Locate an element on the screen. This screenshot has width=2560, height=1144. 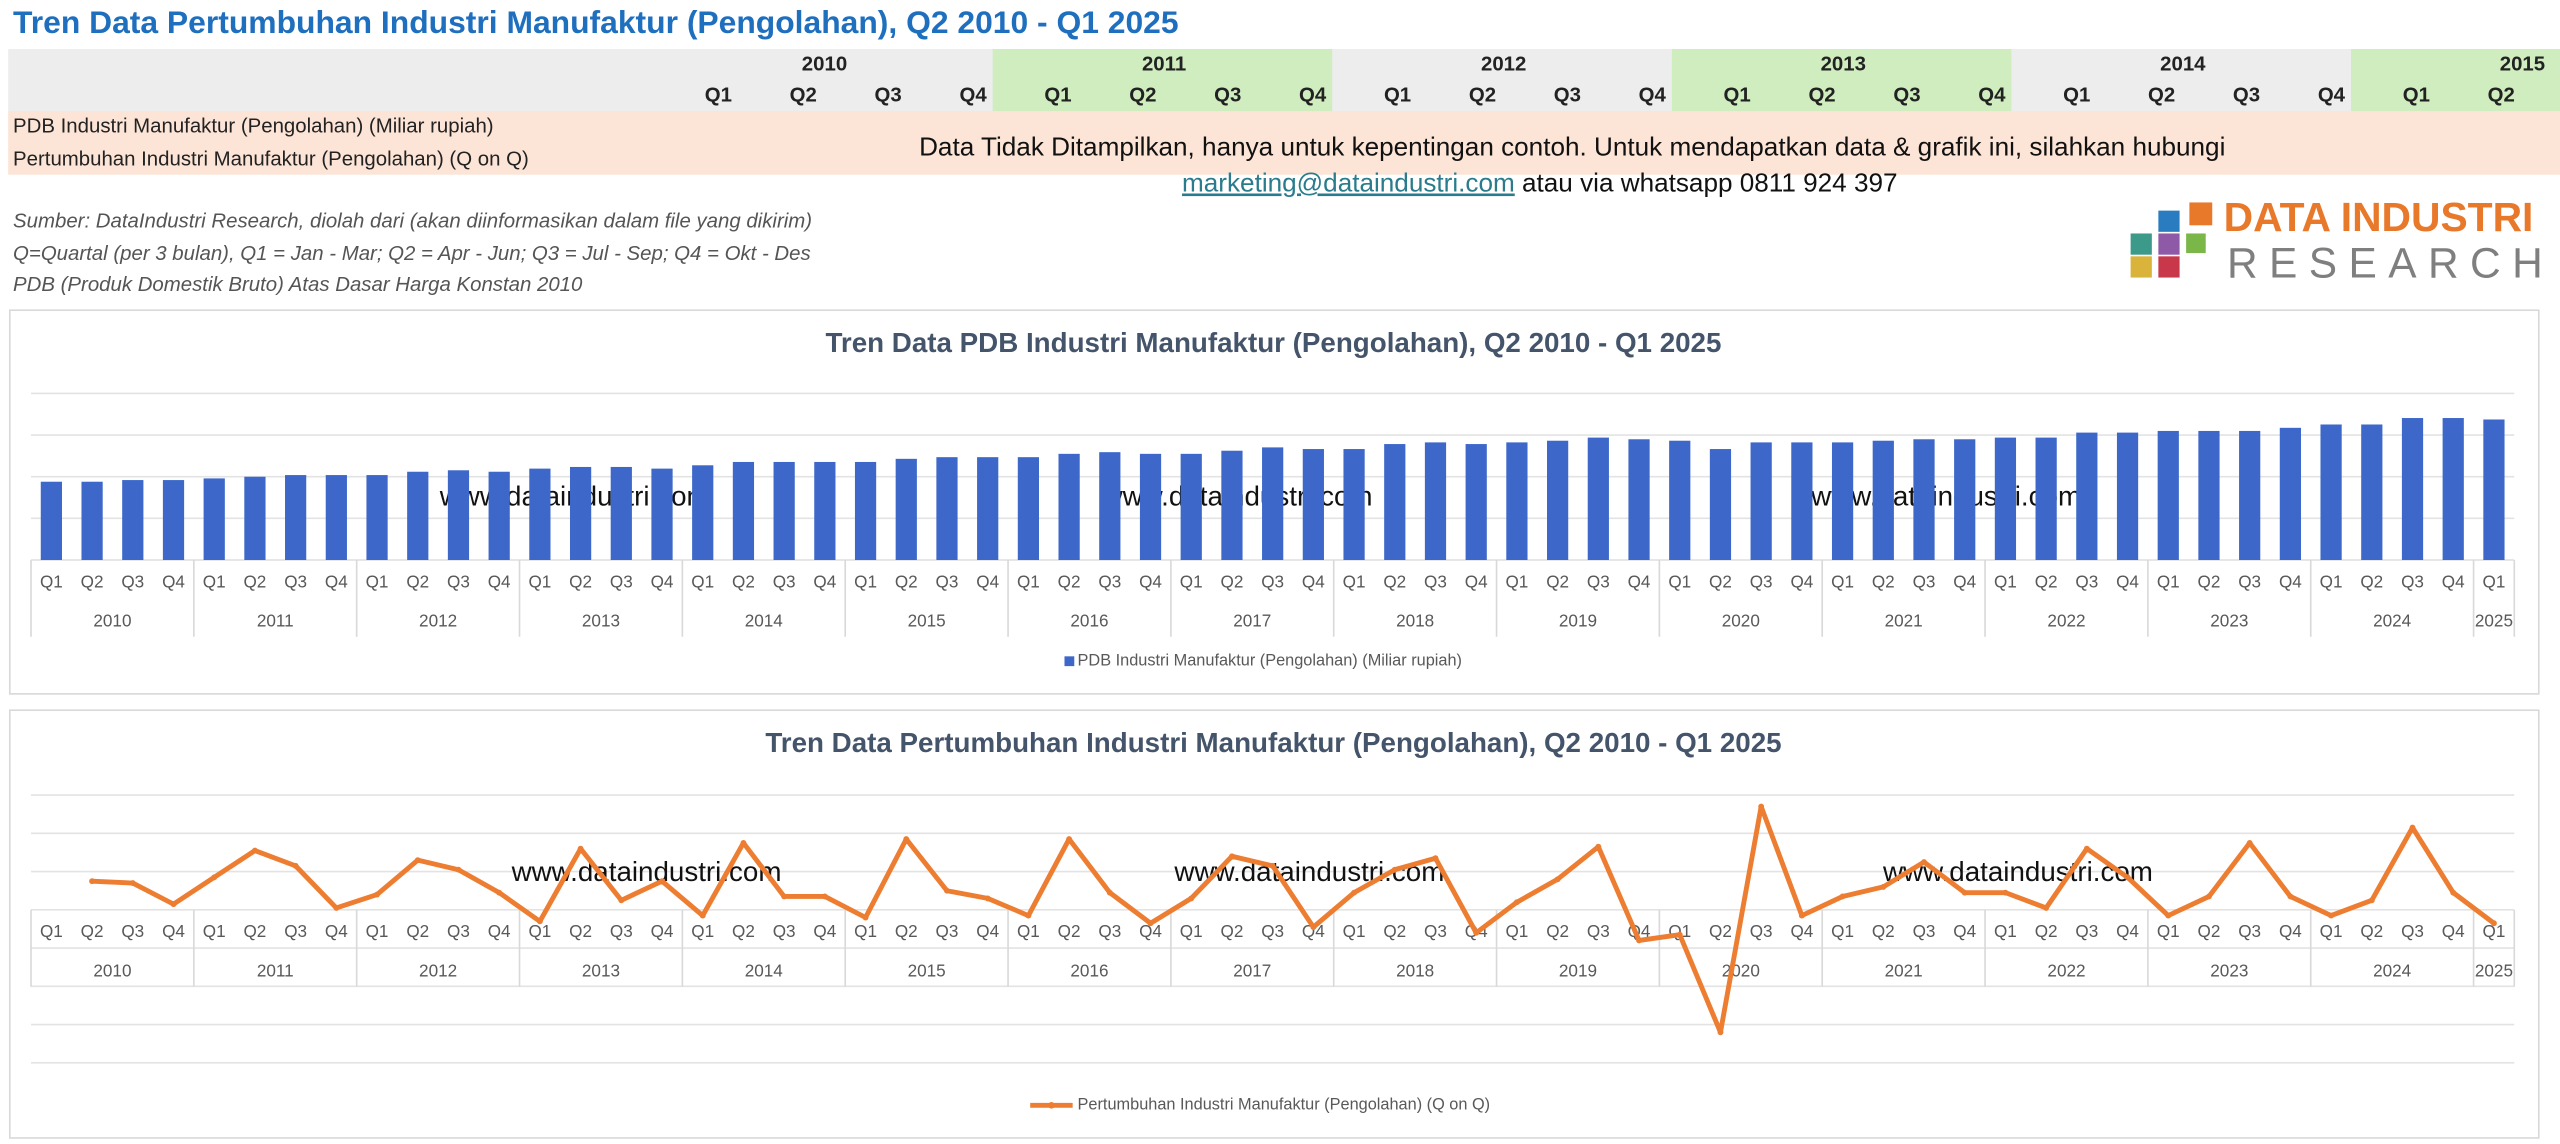
legend-swatch is located at coordinates (1069, 661).